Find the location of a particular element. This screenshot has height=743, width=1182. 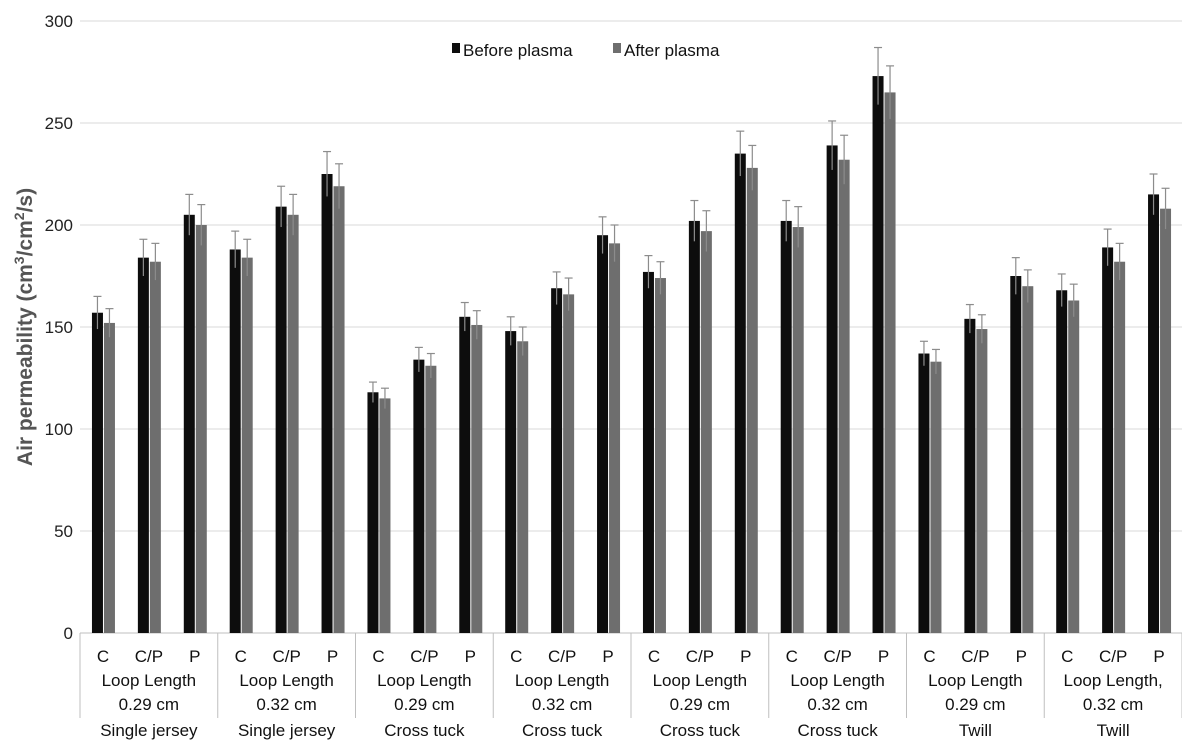

legend-swatch-before is located at coordinates (456, 48).